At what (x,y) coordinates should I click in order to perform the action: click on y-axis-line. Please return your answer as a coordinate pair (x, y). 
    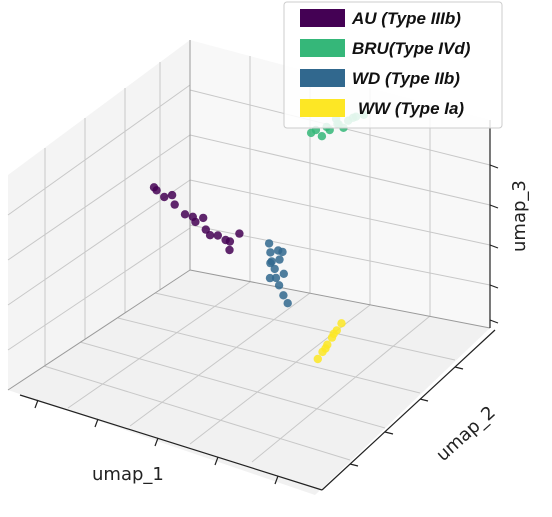
    Looking at the image, I should click on (408, 410).